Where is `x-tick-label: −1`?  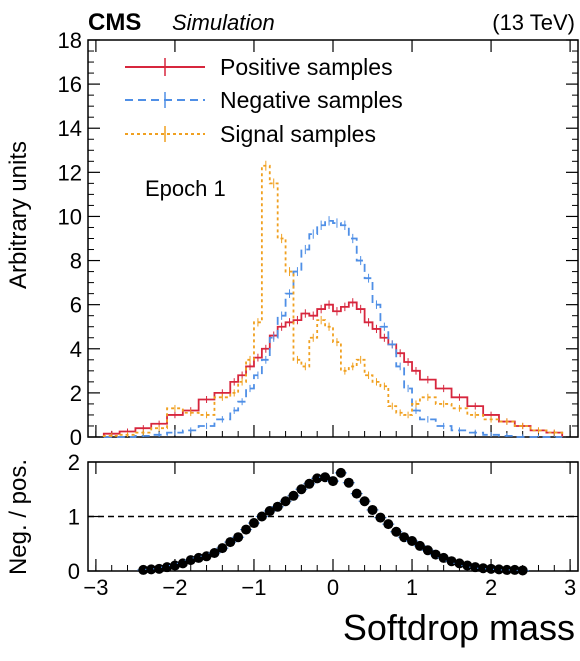 x-tick-label: −1 is located at coordinates (253, 587).